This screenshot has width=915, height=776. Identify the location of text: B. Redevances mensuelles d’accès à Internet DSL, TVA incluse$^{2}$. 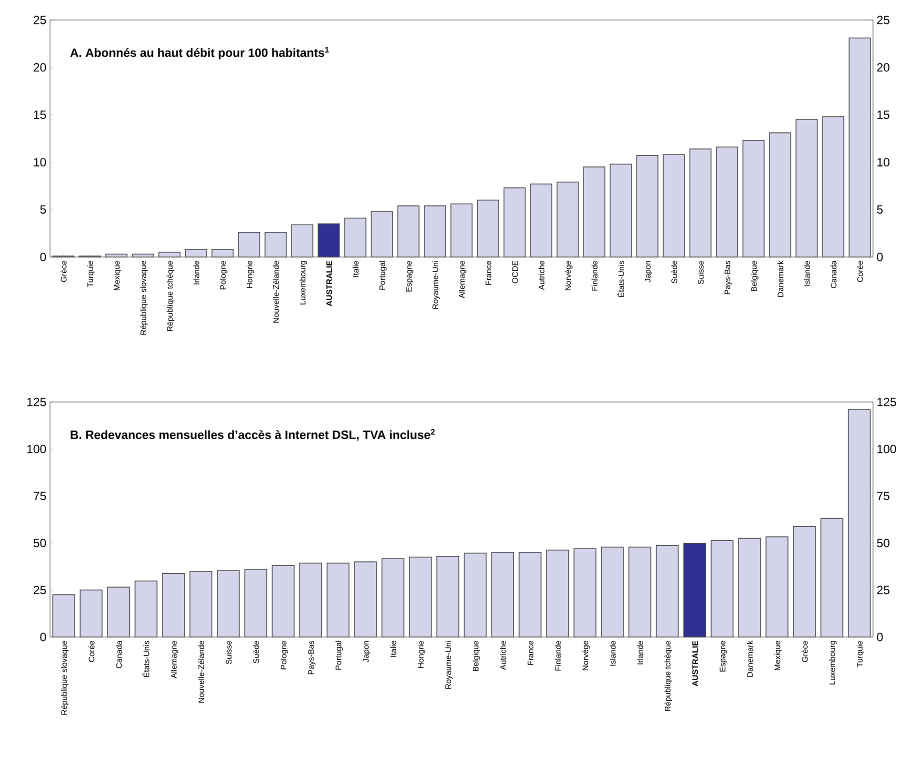
(252, 435).